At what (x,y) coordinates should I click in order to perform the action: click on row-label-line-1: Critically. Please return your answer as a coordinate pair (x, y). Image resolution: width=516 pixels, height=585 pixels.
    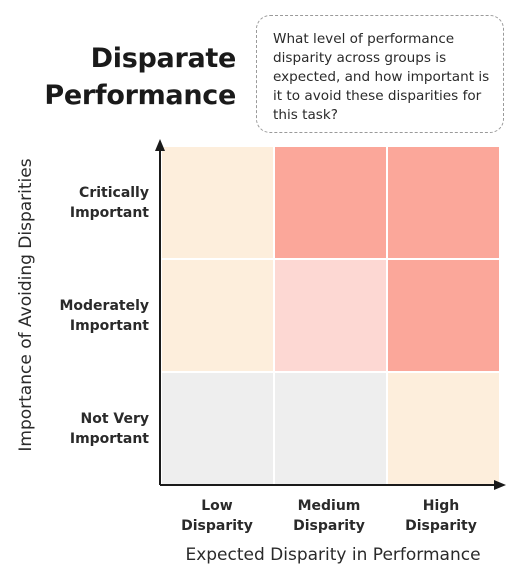
    Looking at the image, I should click on (114, 193).